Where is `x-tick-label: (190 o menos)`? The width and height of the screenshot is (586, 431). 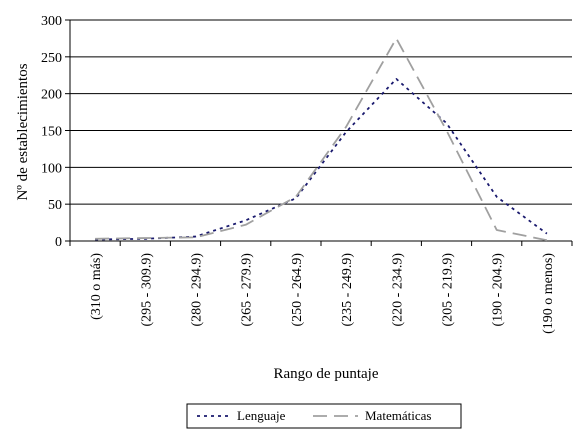 x-tick-label: (190 o menos) is located at coordinates (548, 293).